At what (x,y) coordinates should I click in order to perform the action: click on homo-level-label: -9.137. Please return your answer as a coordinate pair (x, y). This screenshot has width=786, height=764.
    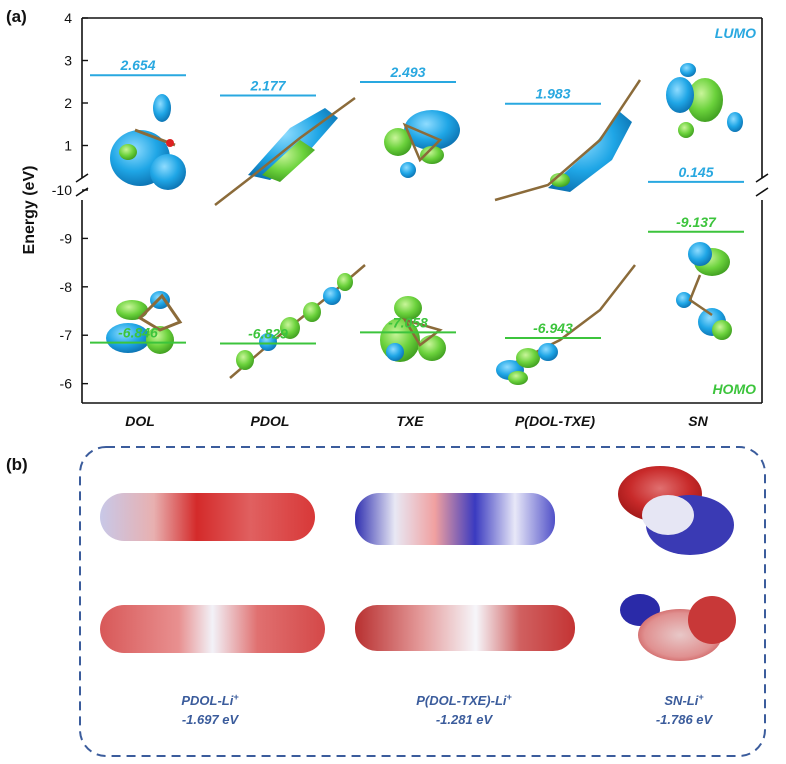
    Looking at the image, I should click on (696, 222).